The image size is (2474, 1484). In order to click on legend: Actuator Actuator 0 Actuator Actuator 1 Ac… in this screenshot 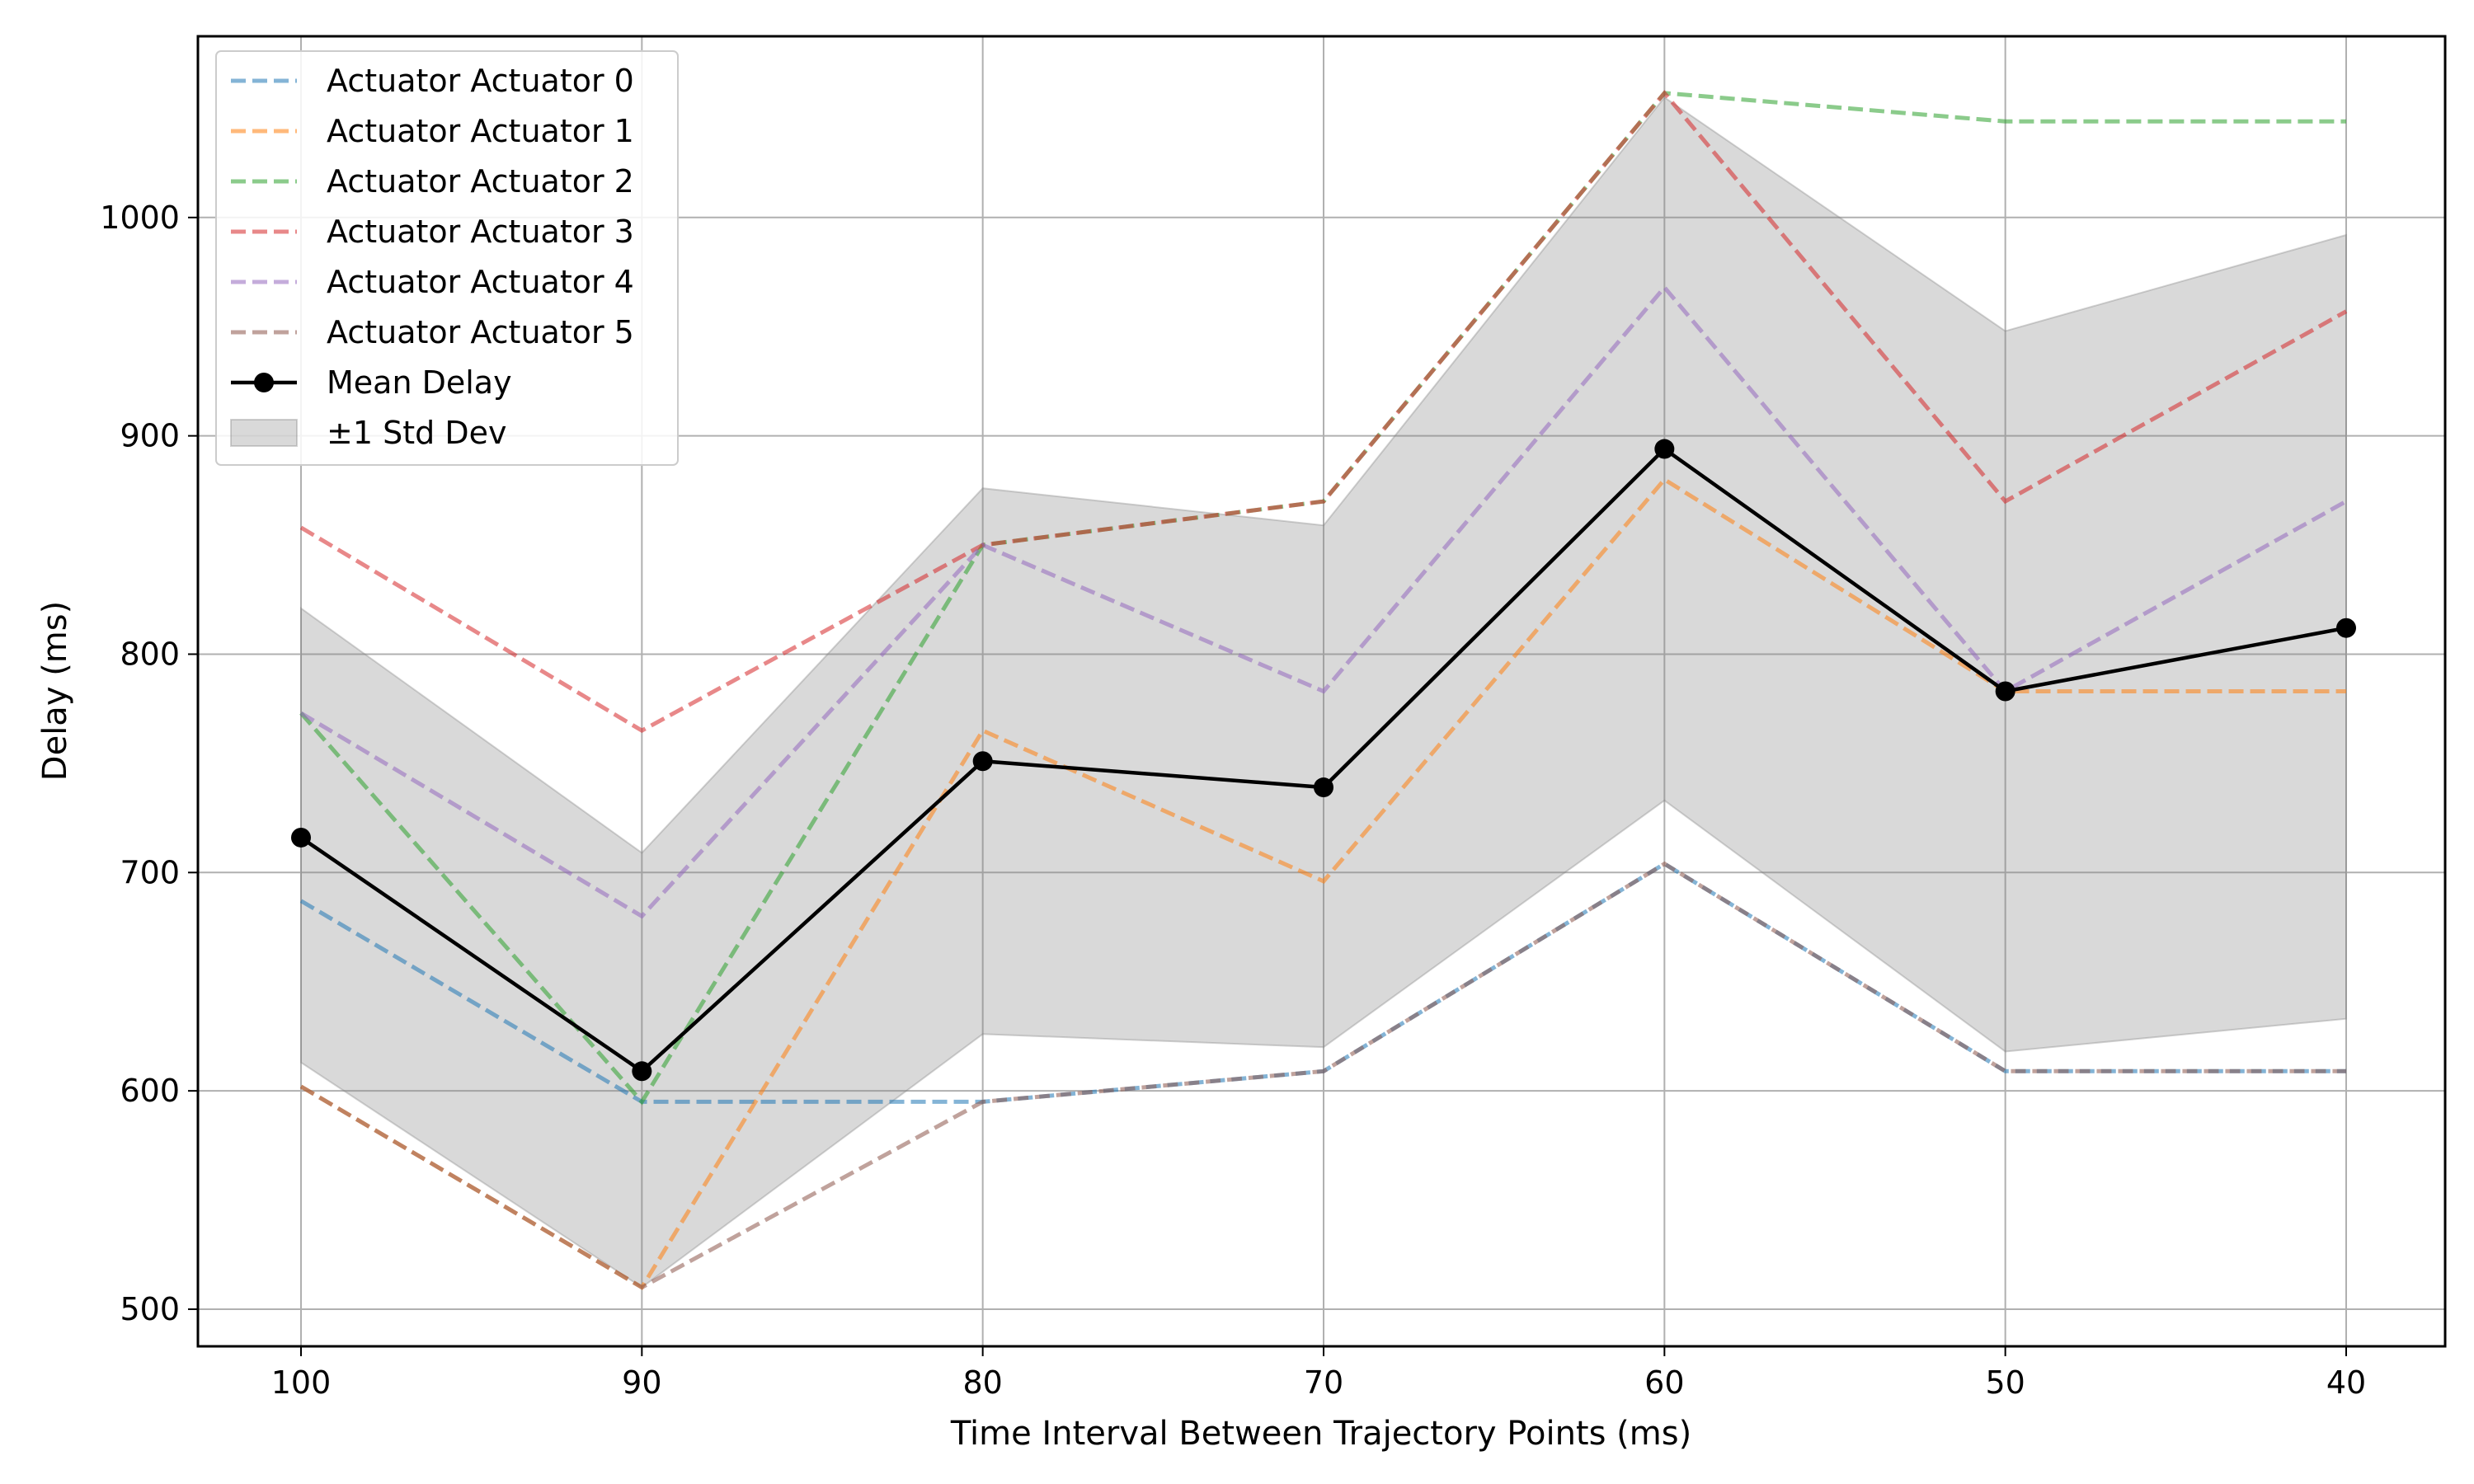, I will do `click(447, 258)`.